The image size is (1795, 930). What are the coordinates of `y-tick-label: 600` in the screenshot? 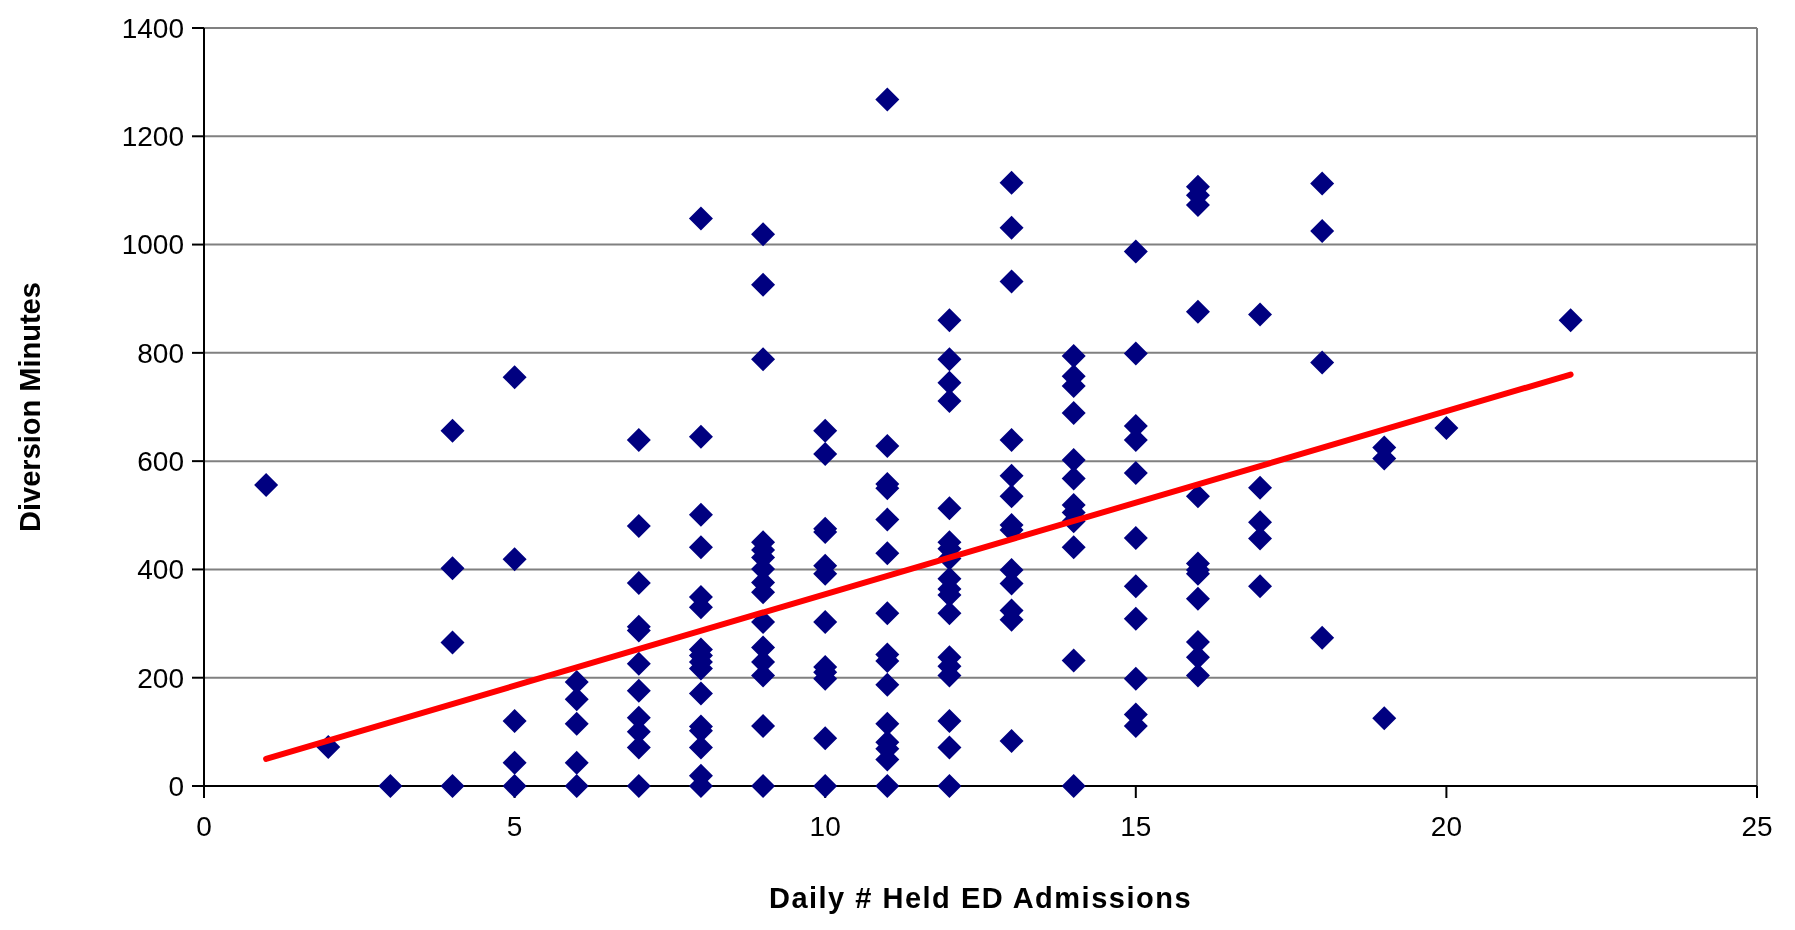 It's located at (160, 461).